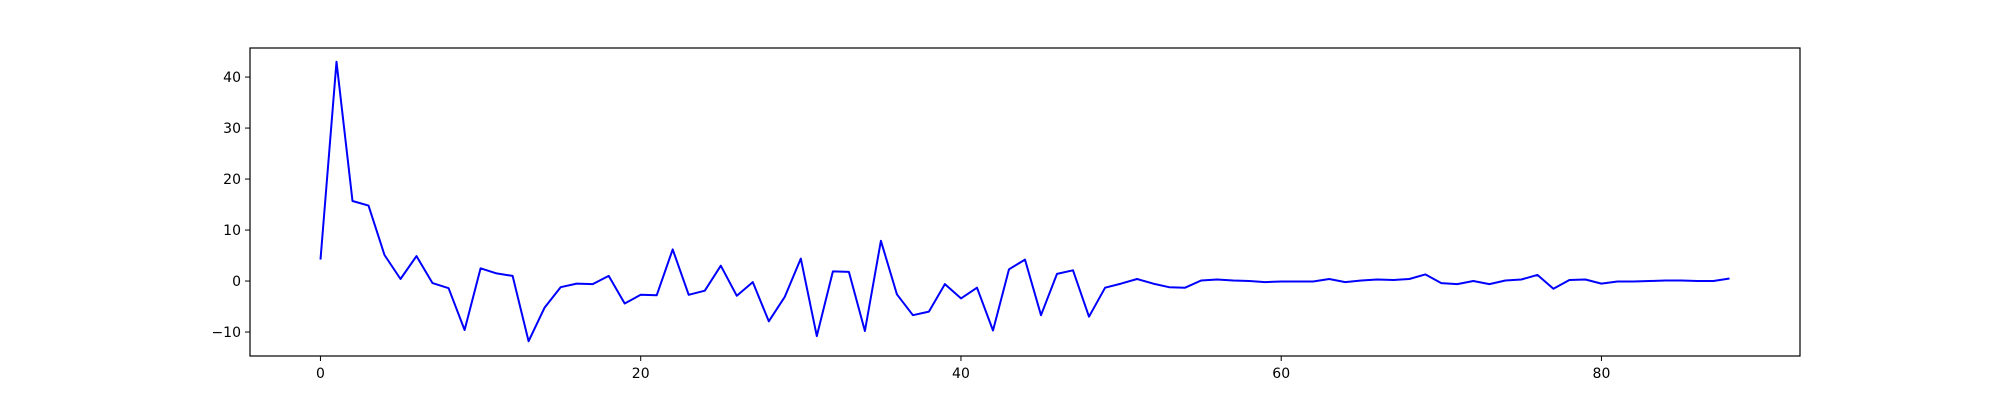 The height and width of the screenshot is (400, 2000). I want to click on y-tick-label: 20, so click(232, 180).